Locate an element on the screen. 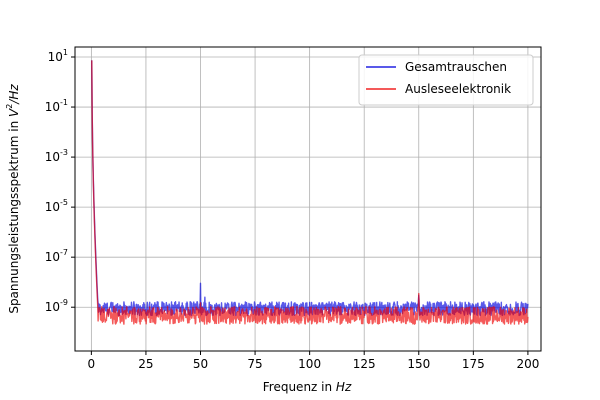 This screenshot has width=600, height=400. x-axis-label: Frequenz in Hz is located at coordinates (307, 387).